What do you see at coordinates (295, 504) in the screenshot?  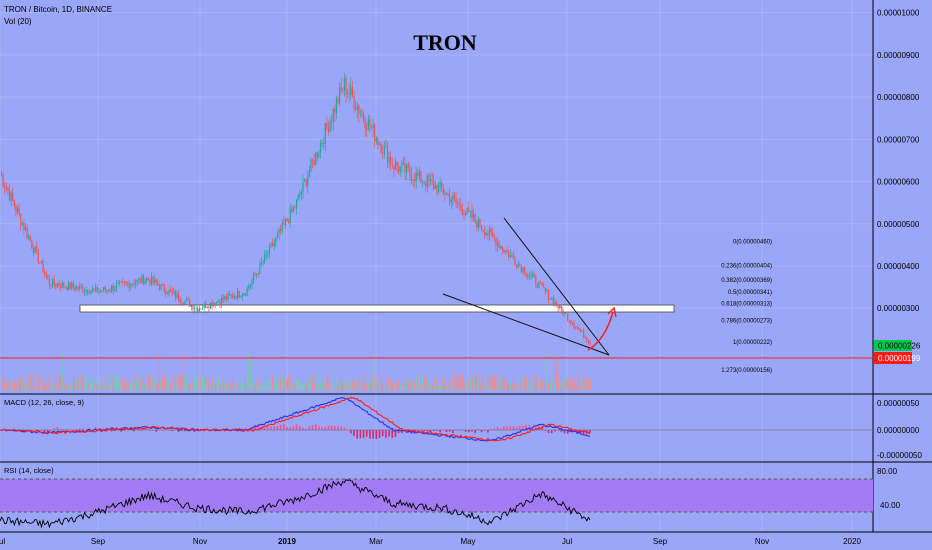 I see `rsi-line` at bounding box center [295, 504].